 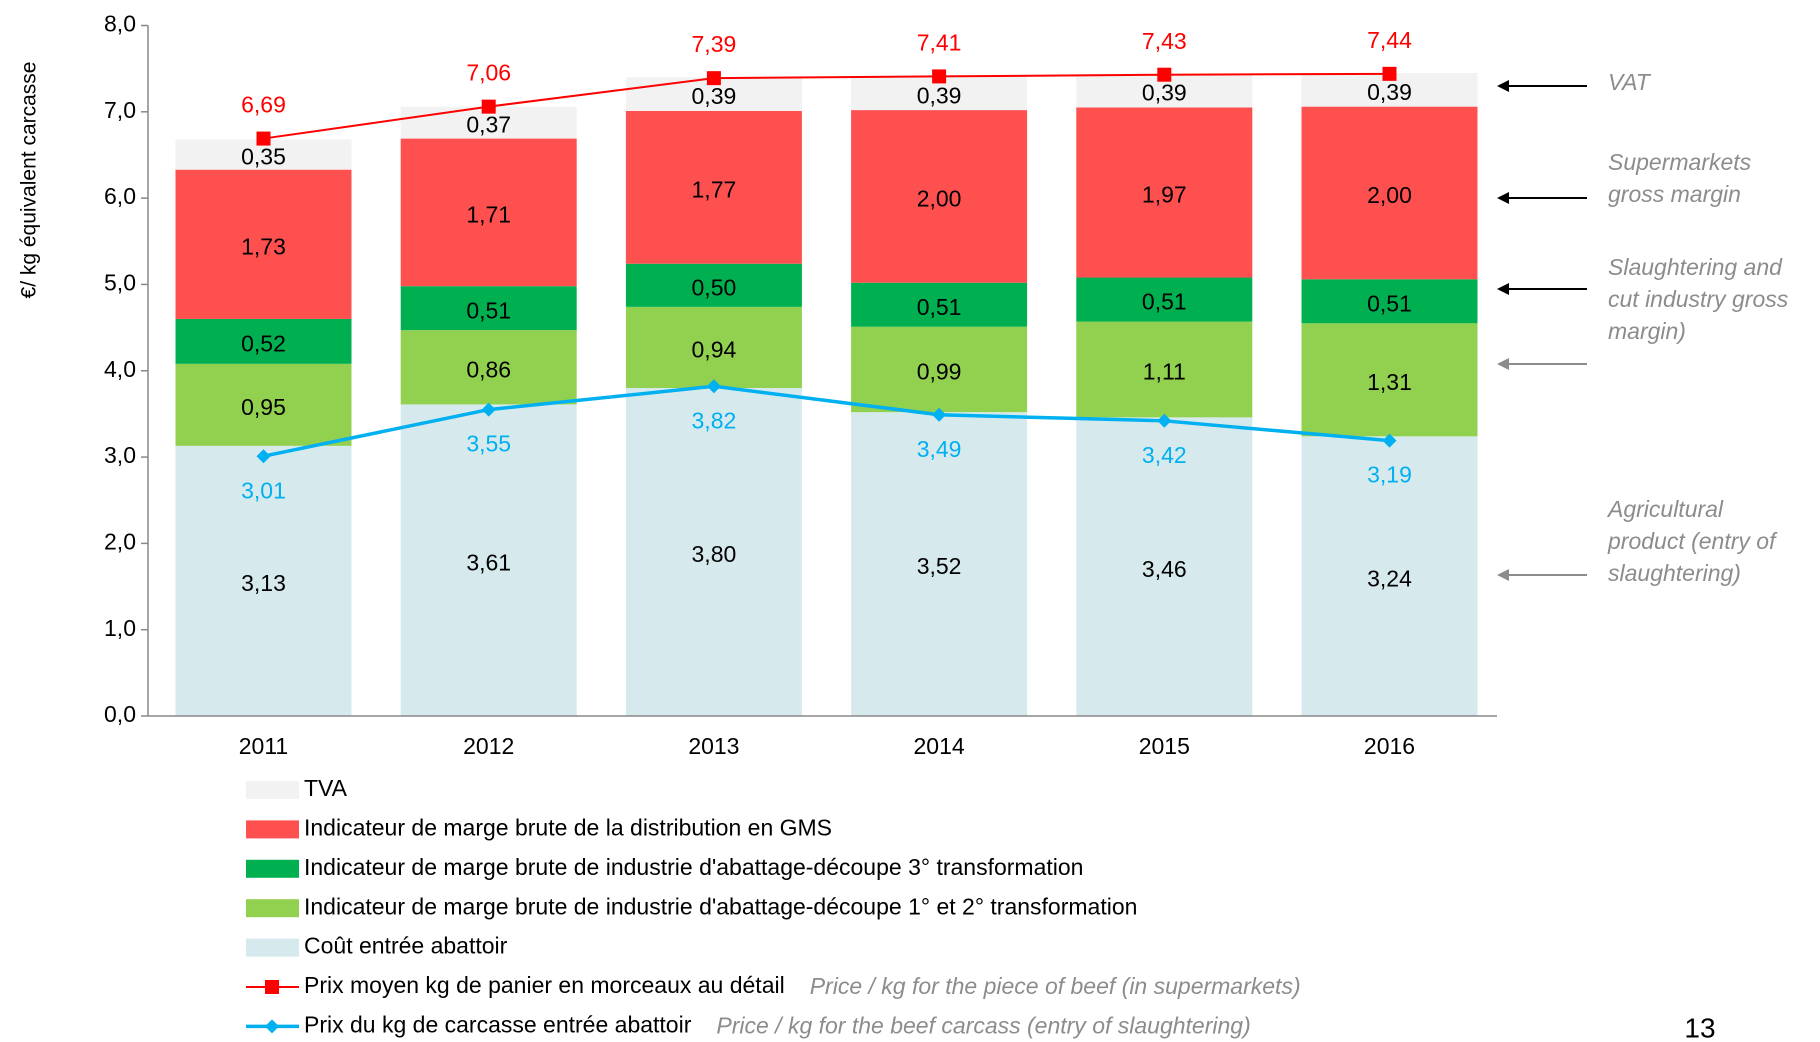 I want to click on line-value-label: 7,44, so click(x=1389, y=40).